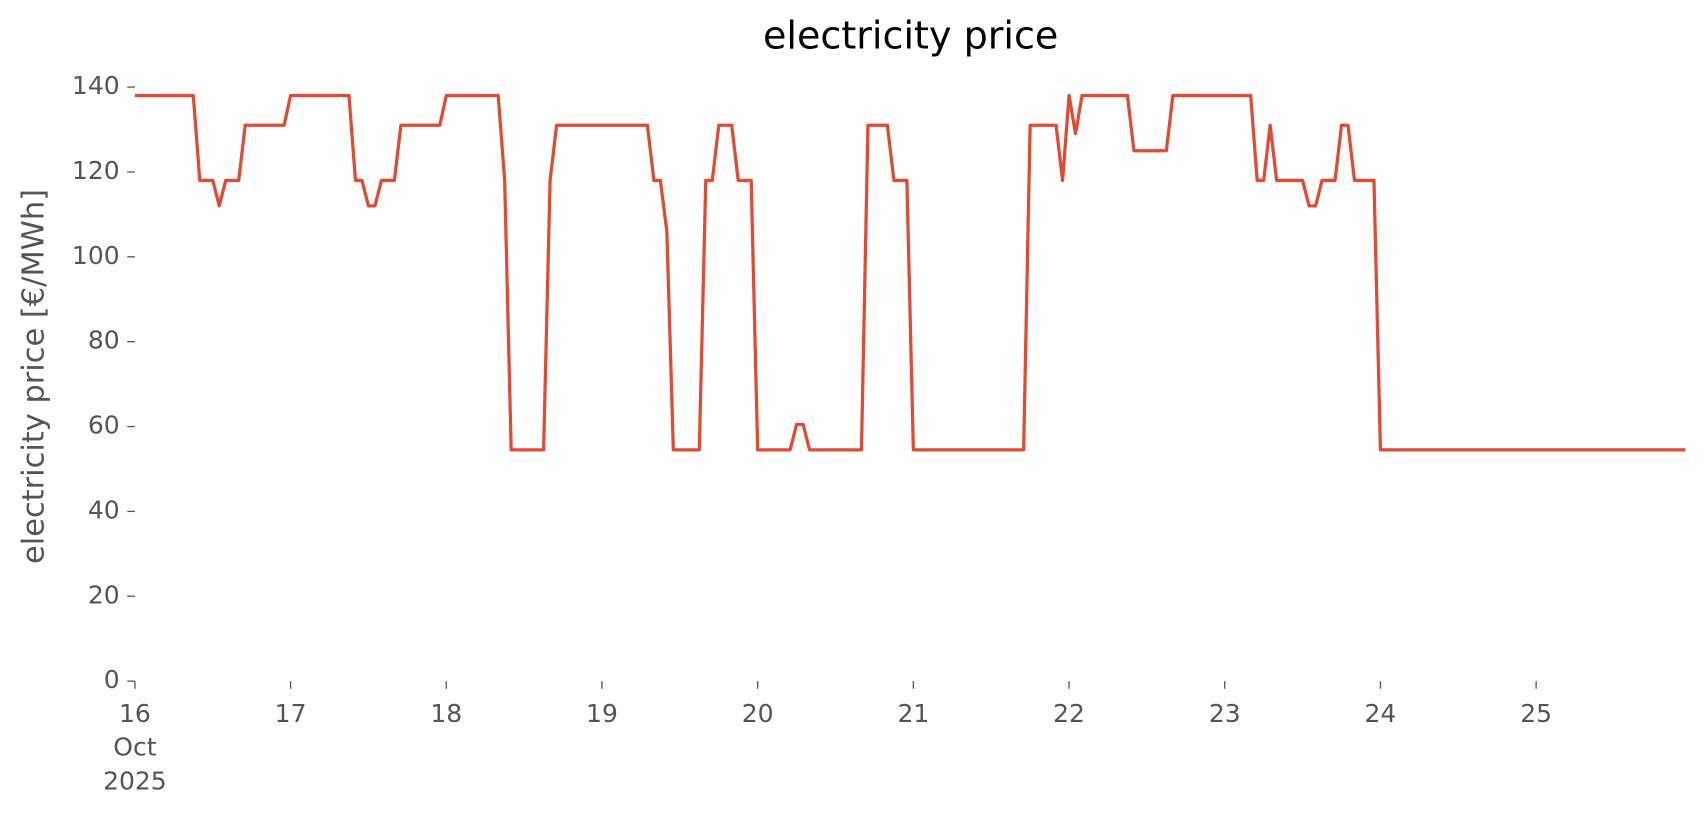  Describe the element at coordinates (913, 713) in the screenshot. I see `x-tick-label: 21` at that location.